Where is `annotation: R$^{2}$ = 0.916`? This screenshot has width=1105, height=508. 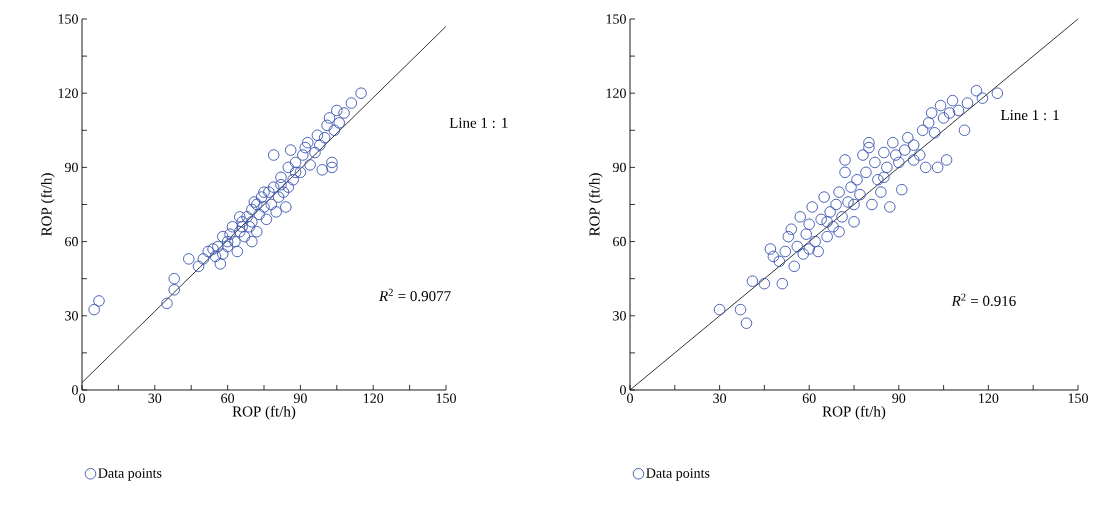 annotation: R$^{2}$ = 0.916 is located at coordinates (983, 300).